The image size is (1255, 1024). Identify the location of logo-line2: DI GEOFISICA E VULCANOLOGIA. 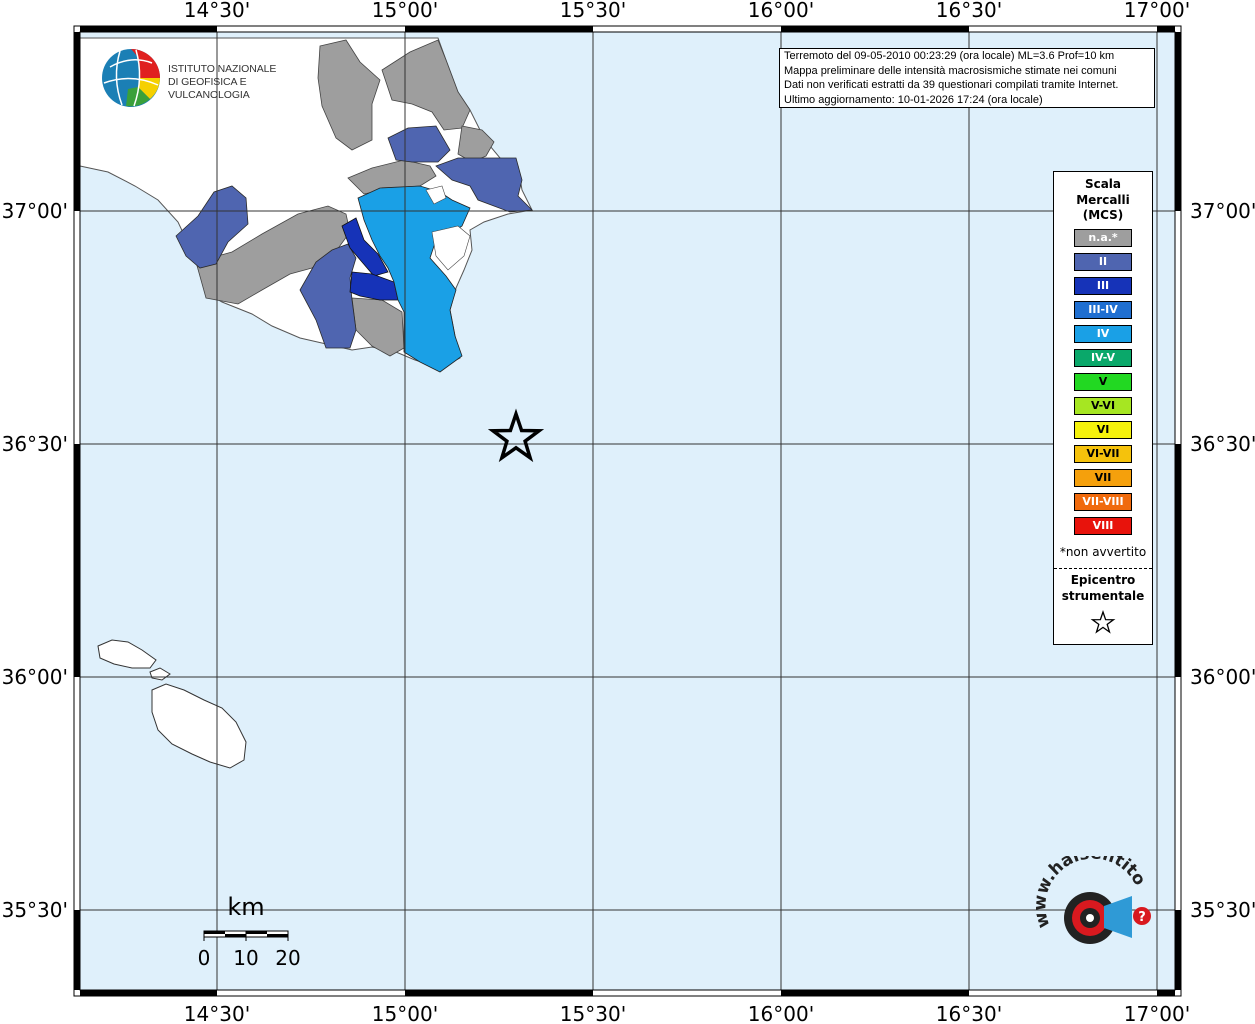
(209, 88).